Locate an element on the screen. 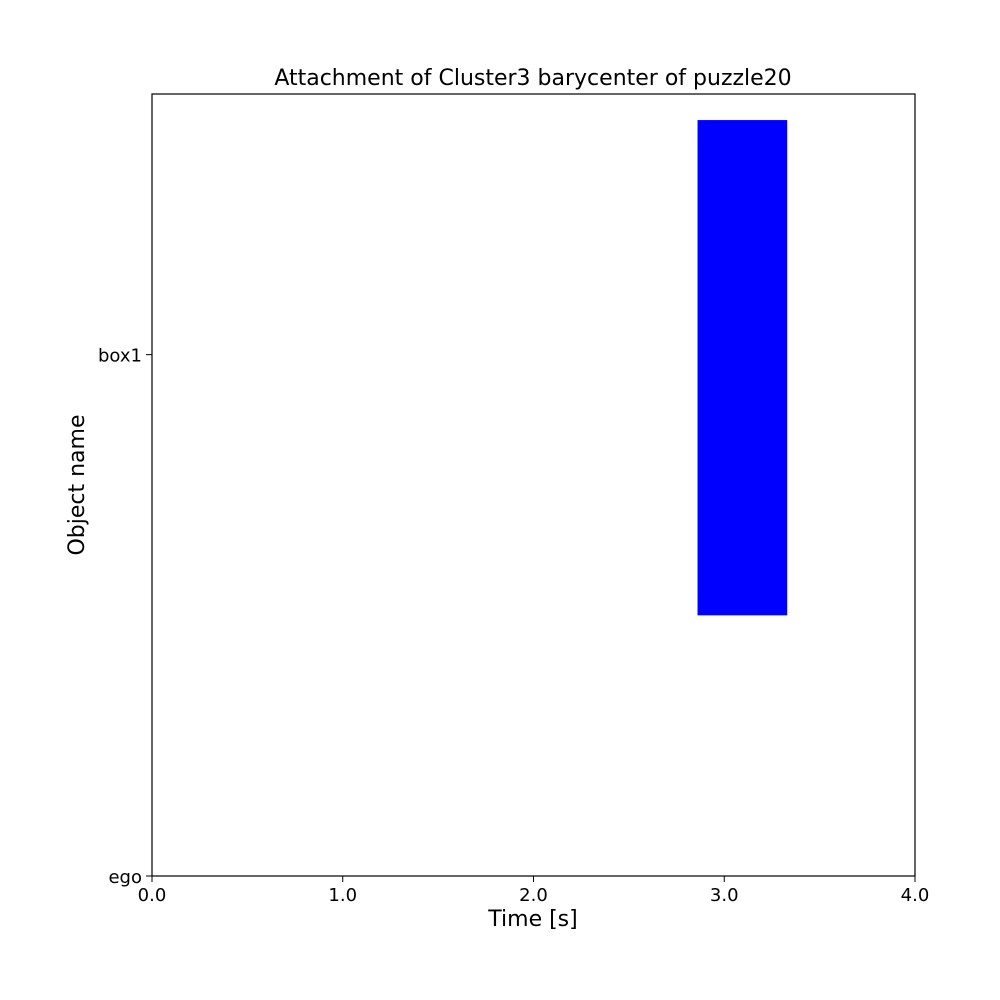  x-tick-label-2: 2.0 is located at coordinates (533, 895).